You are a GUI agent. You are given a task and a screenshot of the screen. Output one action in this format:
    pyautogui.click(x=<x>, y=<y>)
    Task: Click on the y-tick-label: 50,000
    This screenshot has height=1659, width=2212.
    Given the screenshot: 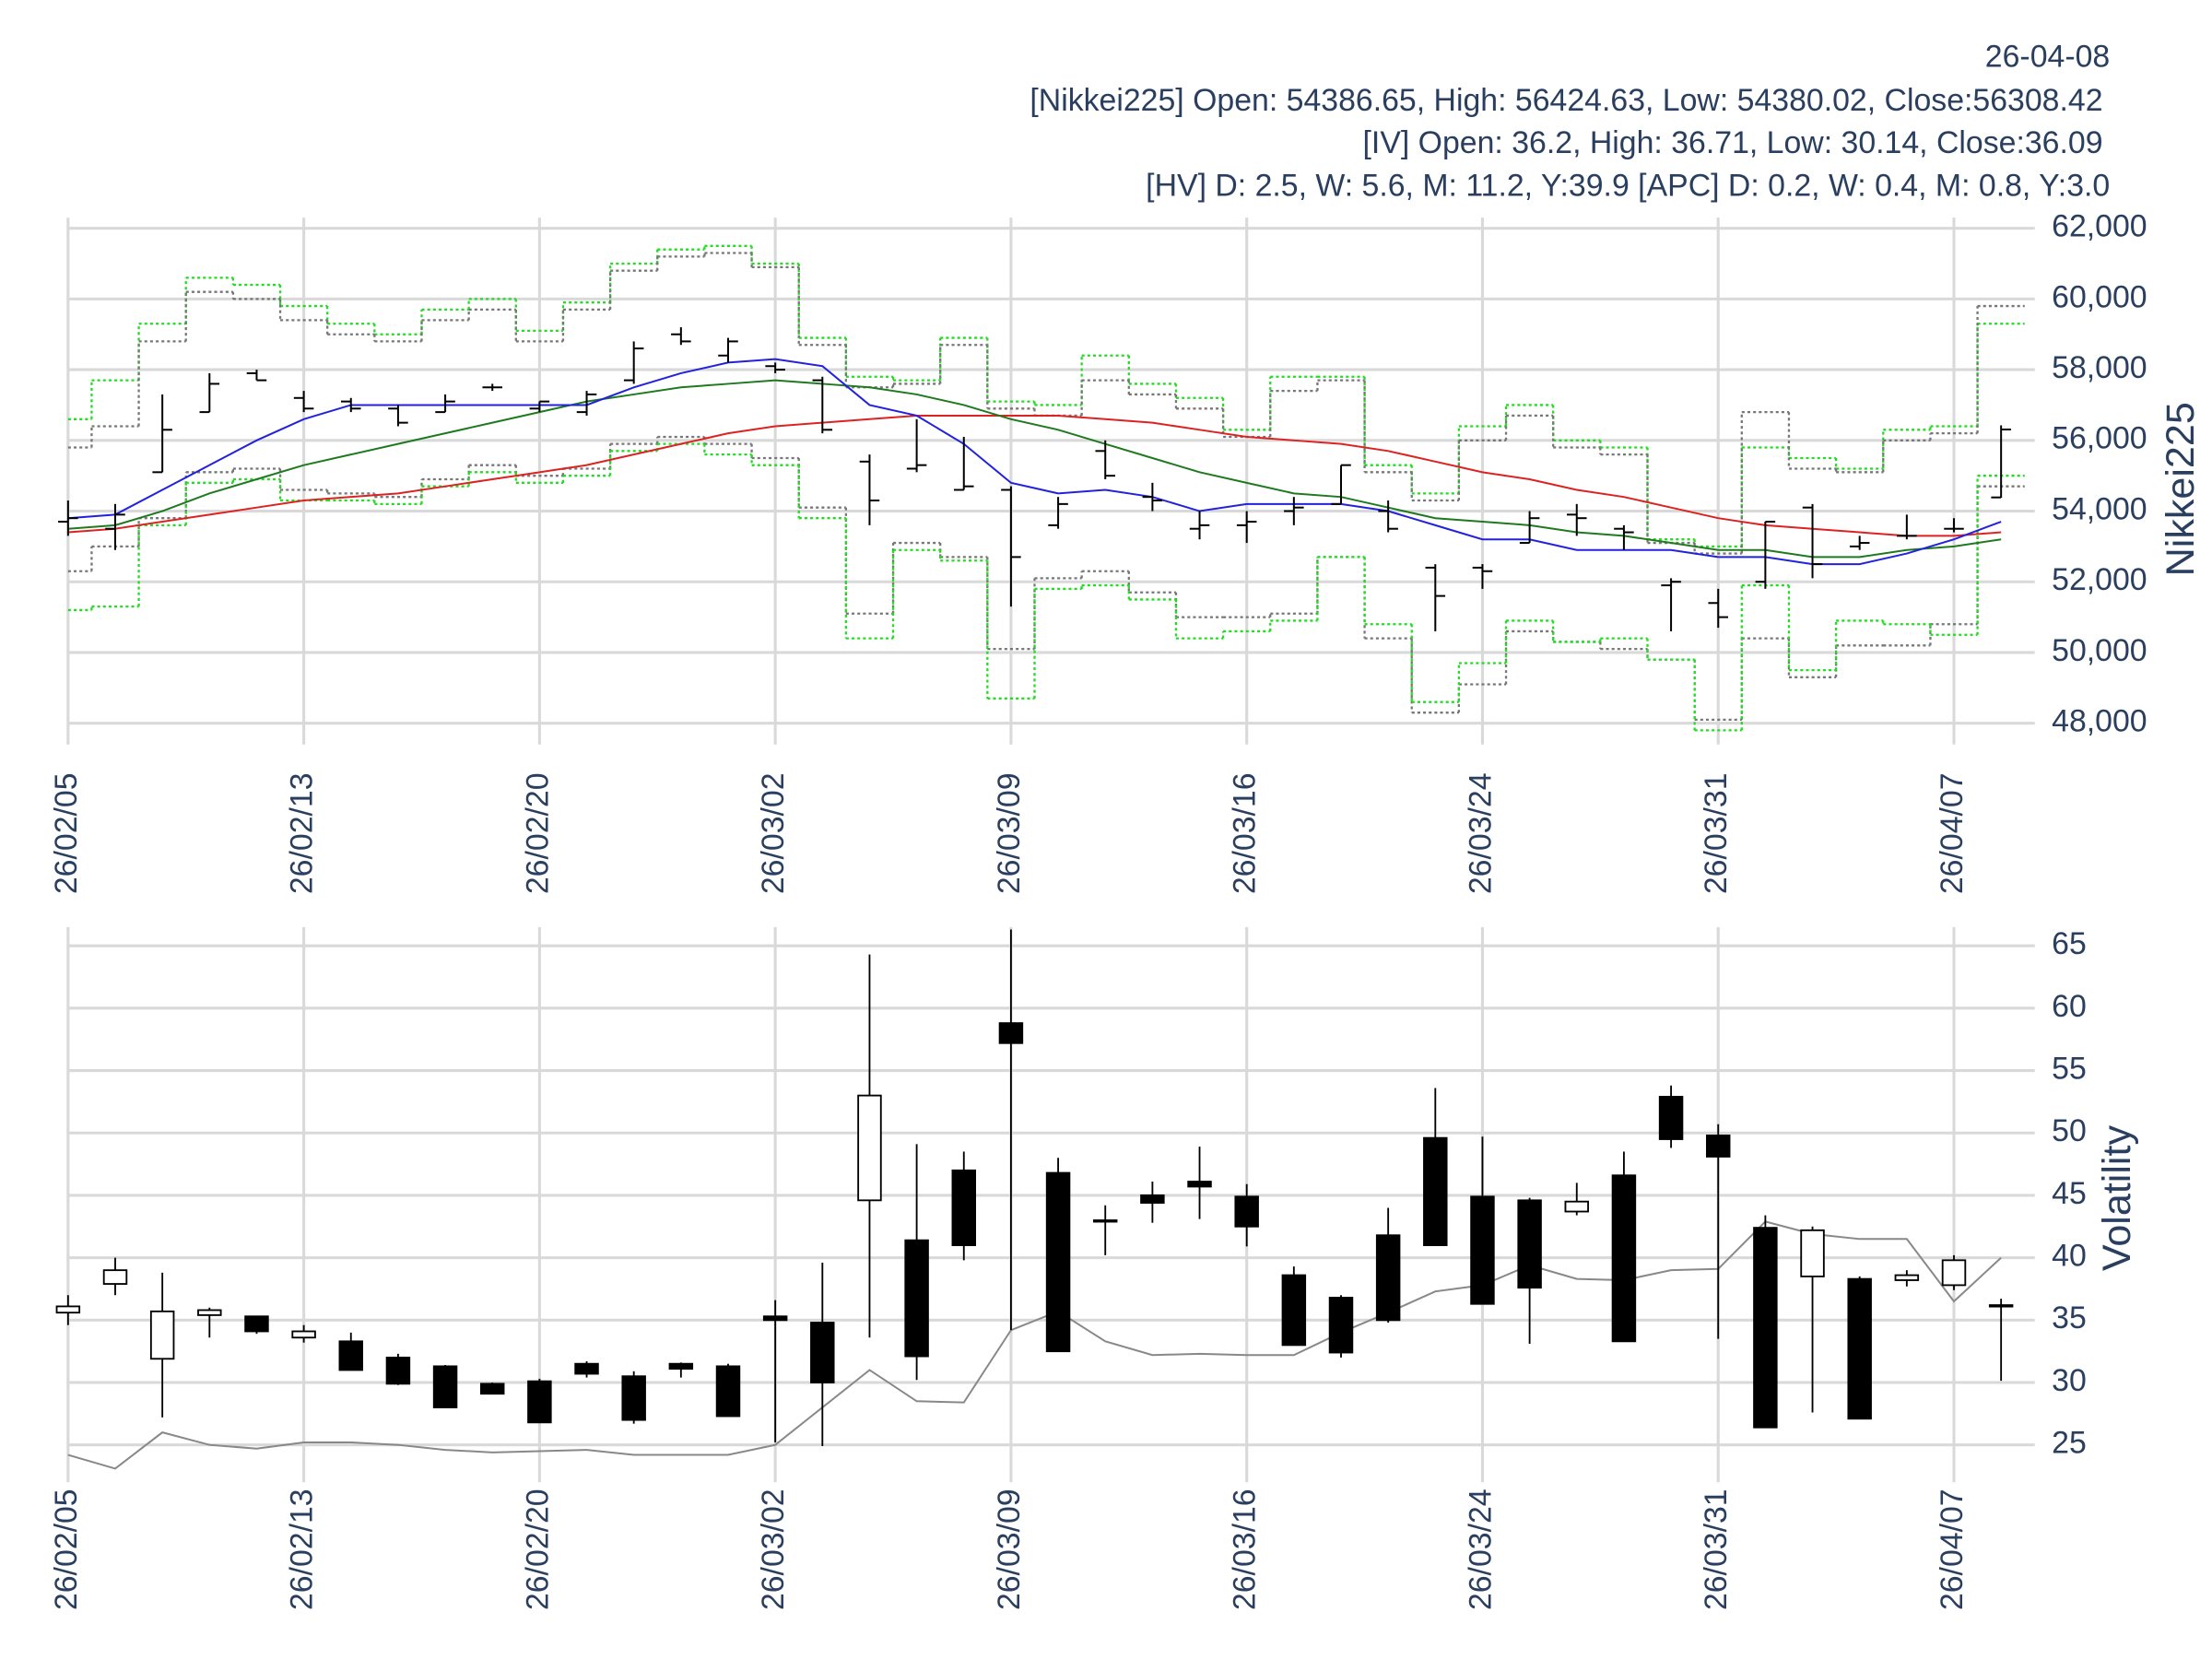 What is the action you would take?
    pyautogui.click(x=2099, y=650)
    